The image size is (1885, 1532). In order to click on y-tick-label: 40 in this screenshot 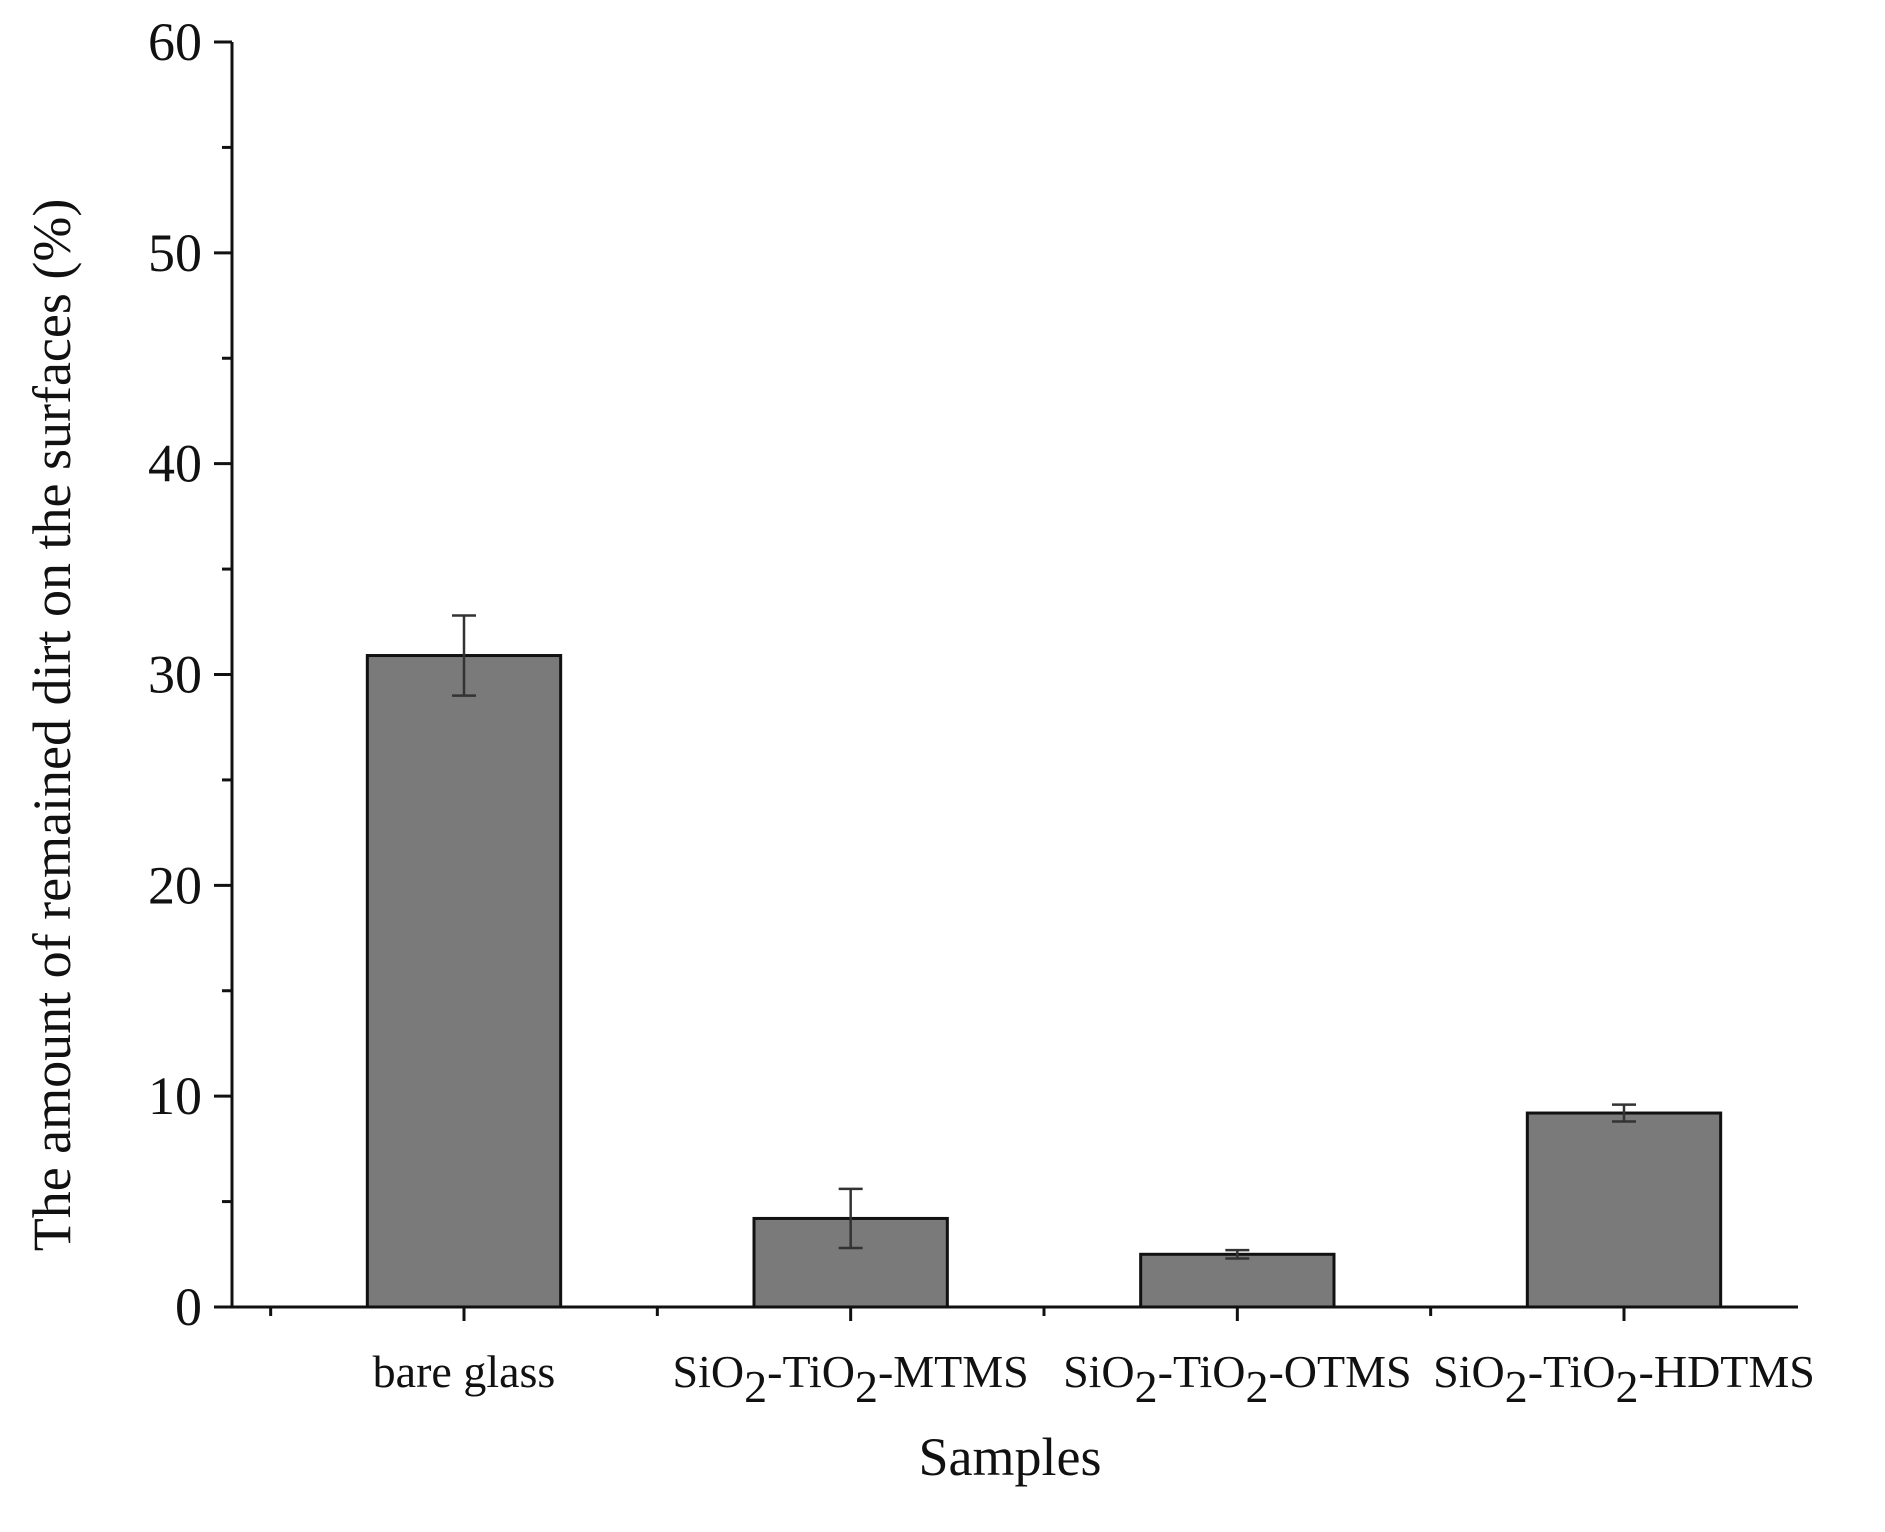, I will do `click(175, 464)`.